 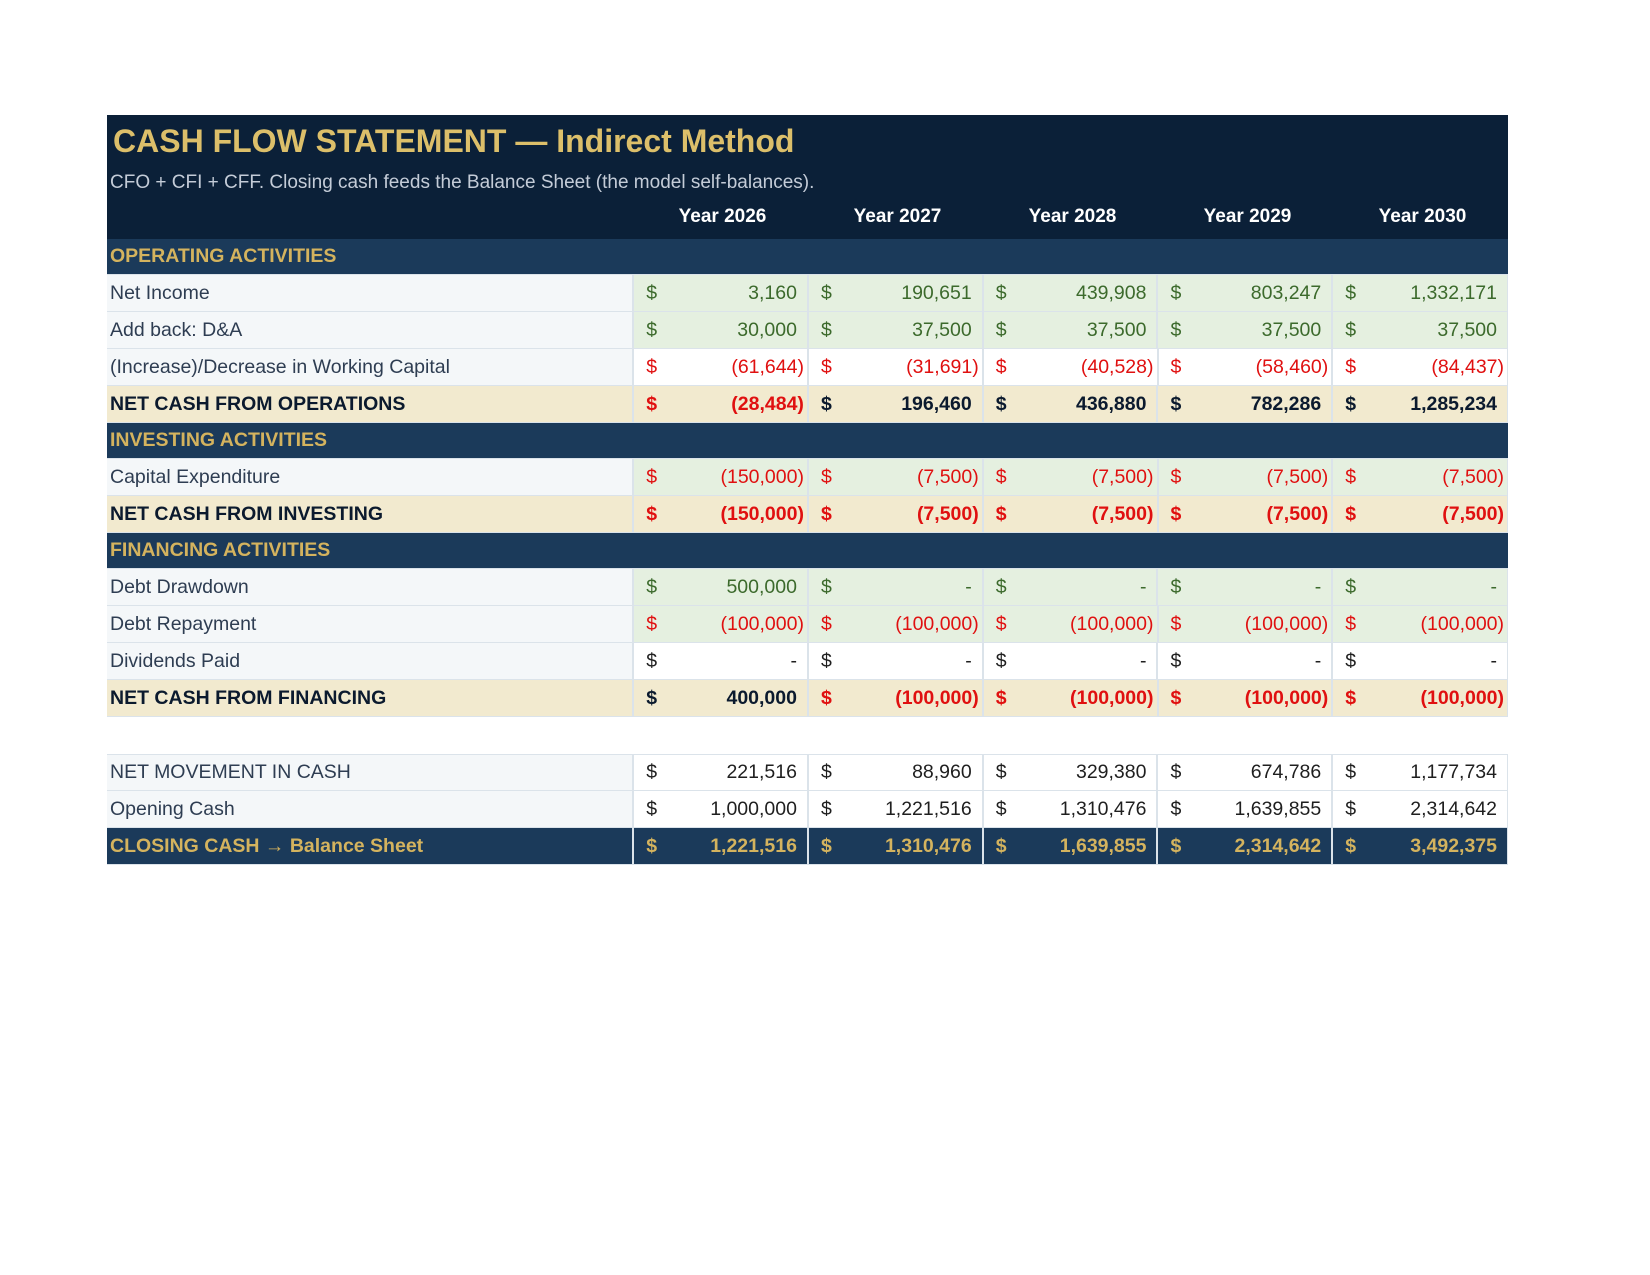 I want to click on value-cell: $30,000, so click(x=721, y=330).